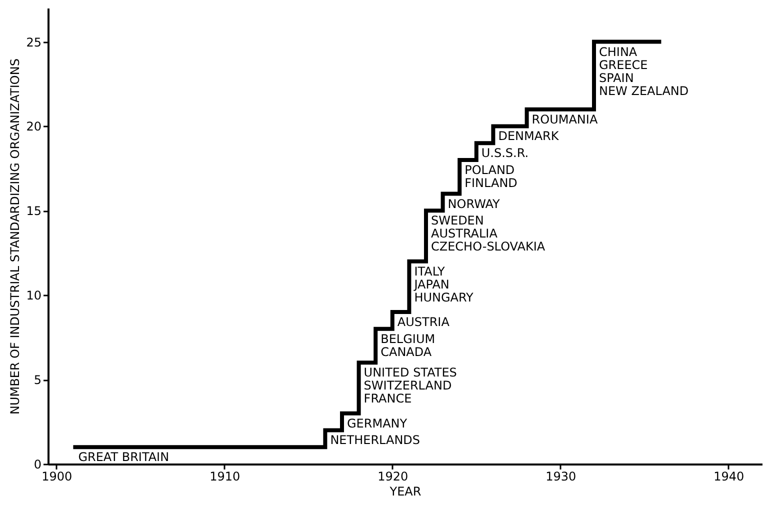 The width and height of the screenshot is (772, 505). I want to click on y-axis-title: NUMBER OF INDUSTRIAL STANDARDIZING ORGANIZATIONS, so click(15, 236).